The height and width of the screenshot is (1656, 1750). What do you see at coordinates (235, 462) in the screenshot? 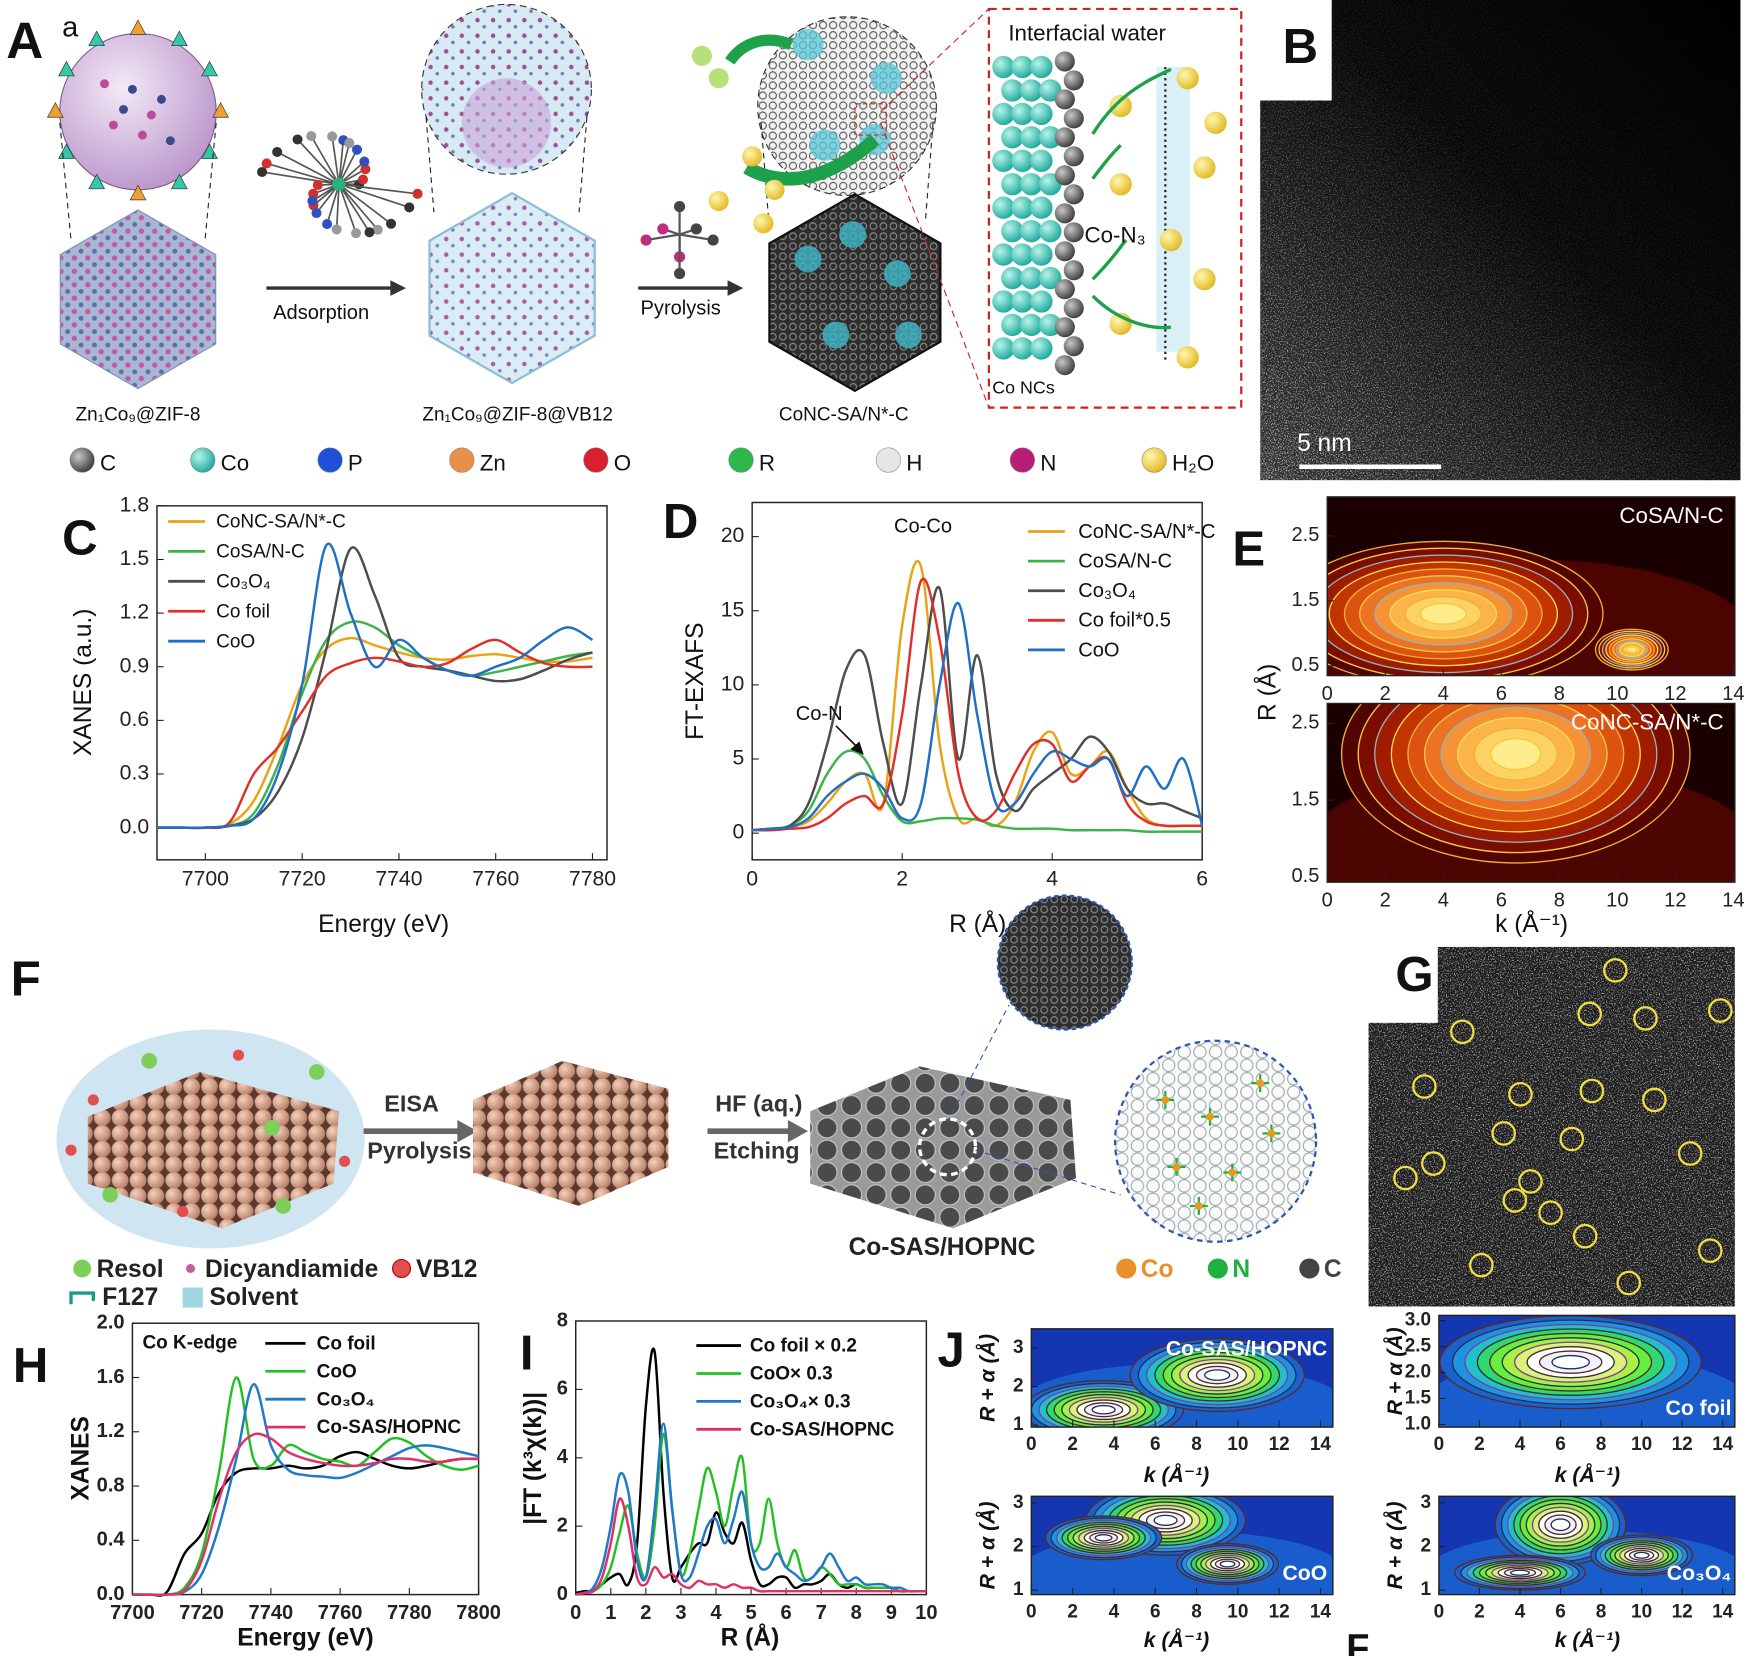
I see `atom-legend-label: Co` at bounding box center [235, 462].